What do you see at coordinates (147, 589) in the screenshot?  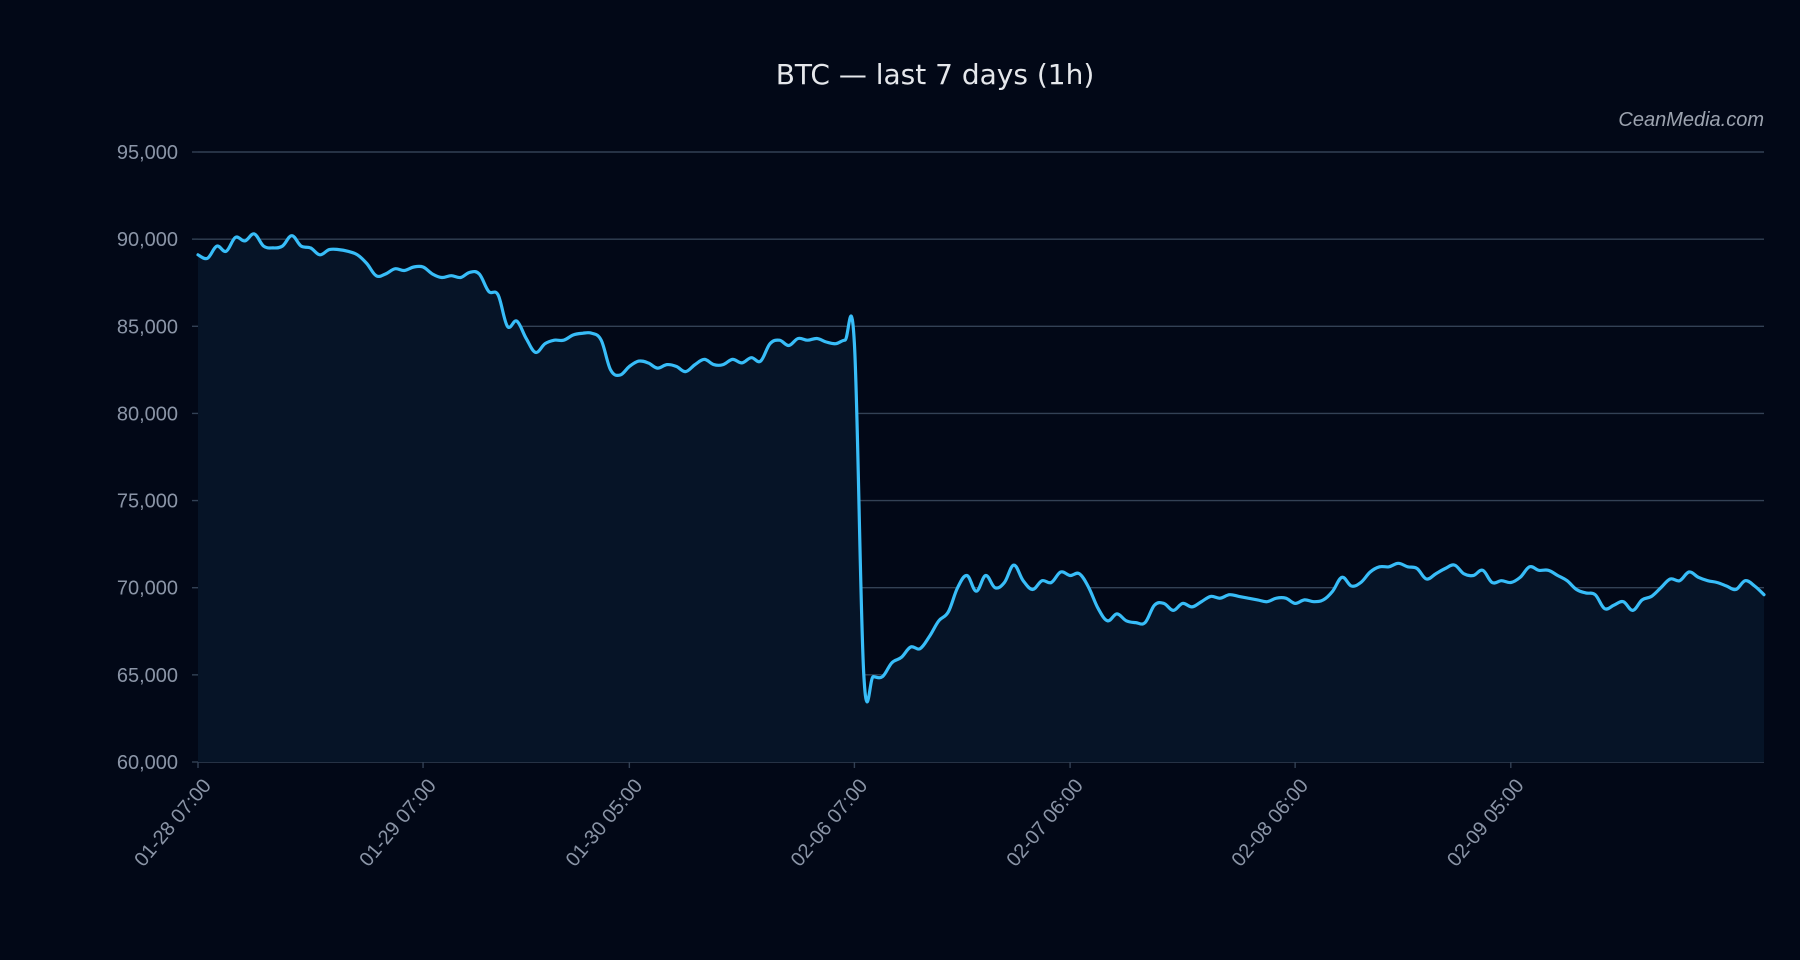 I see `y-tick-label: 70,000` at bounding box center [147, 589].